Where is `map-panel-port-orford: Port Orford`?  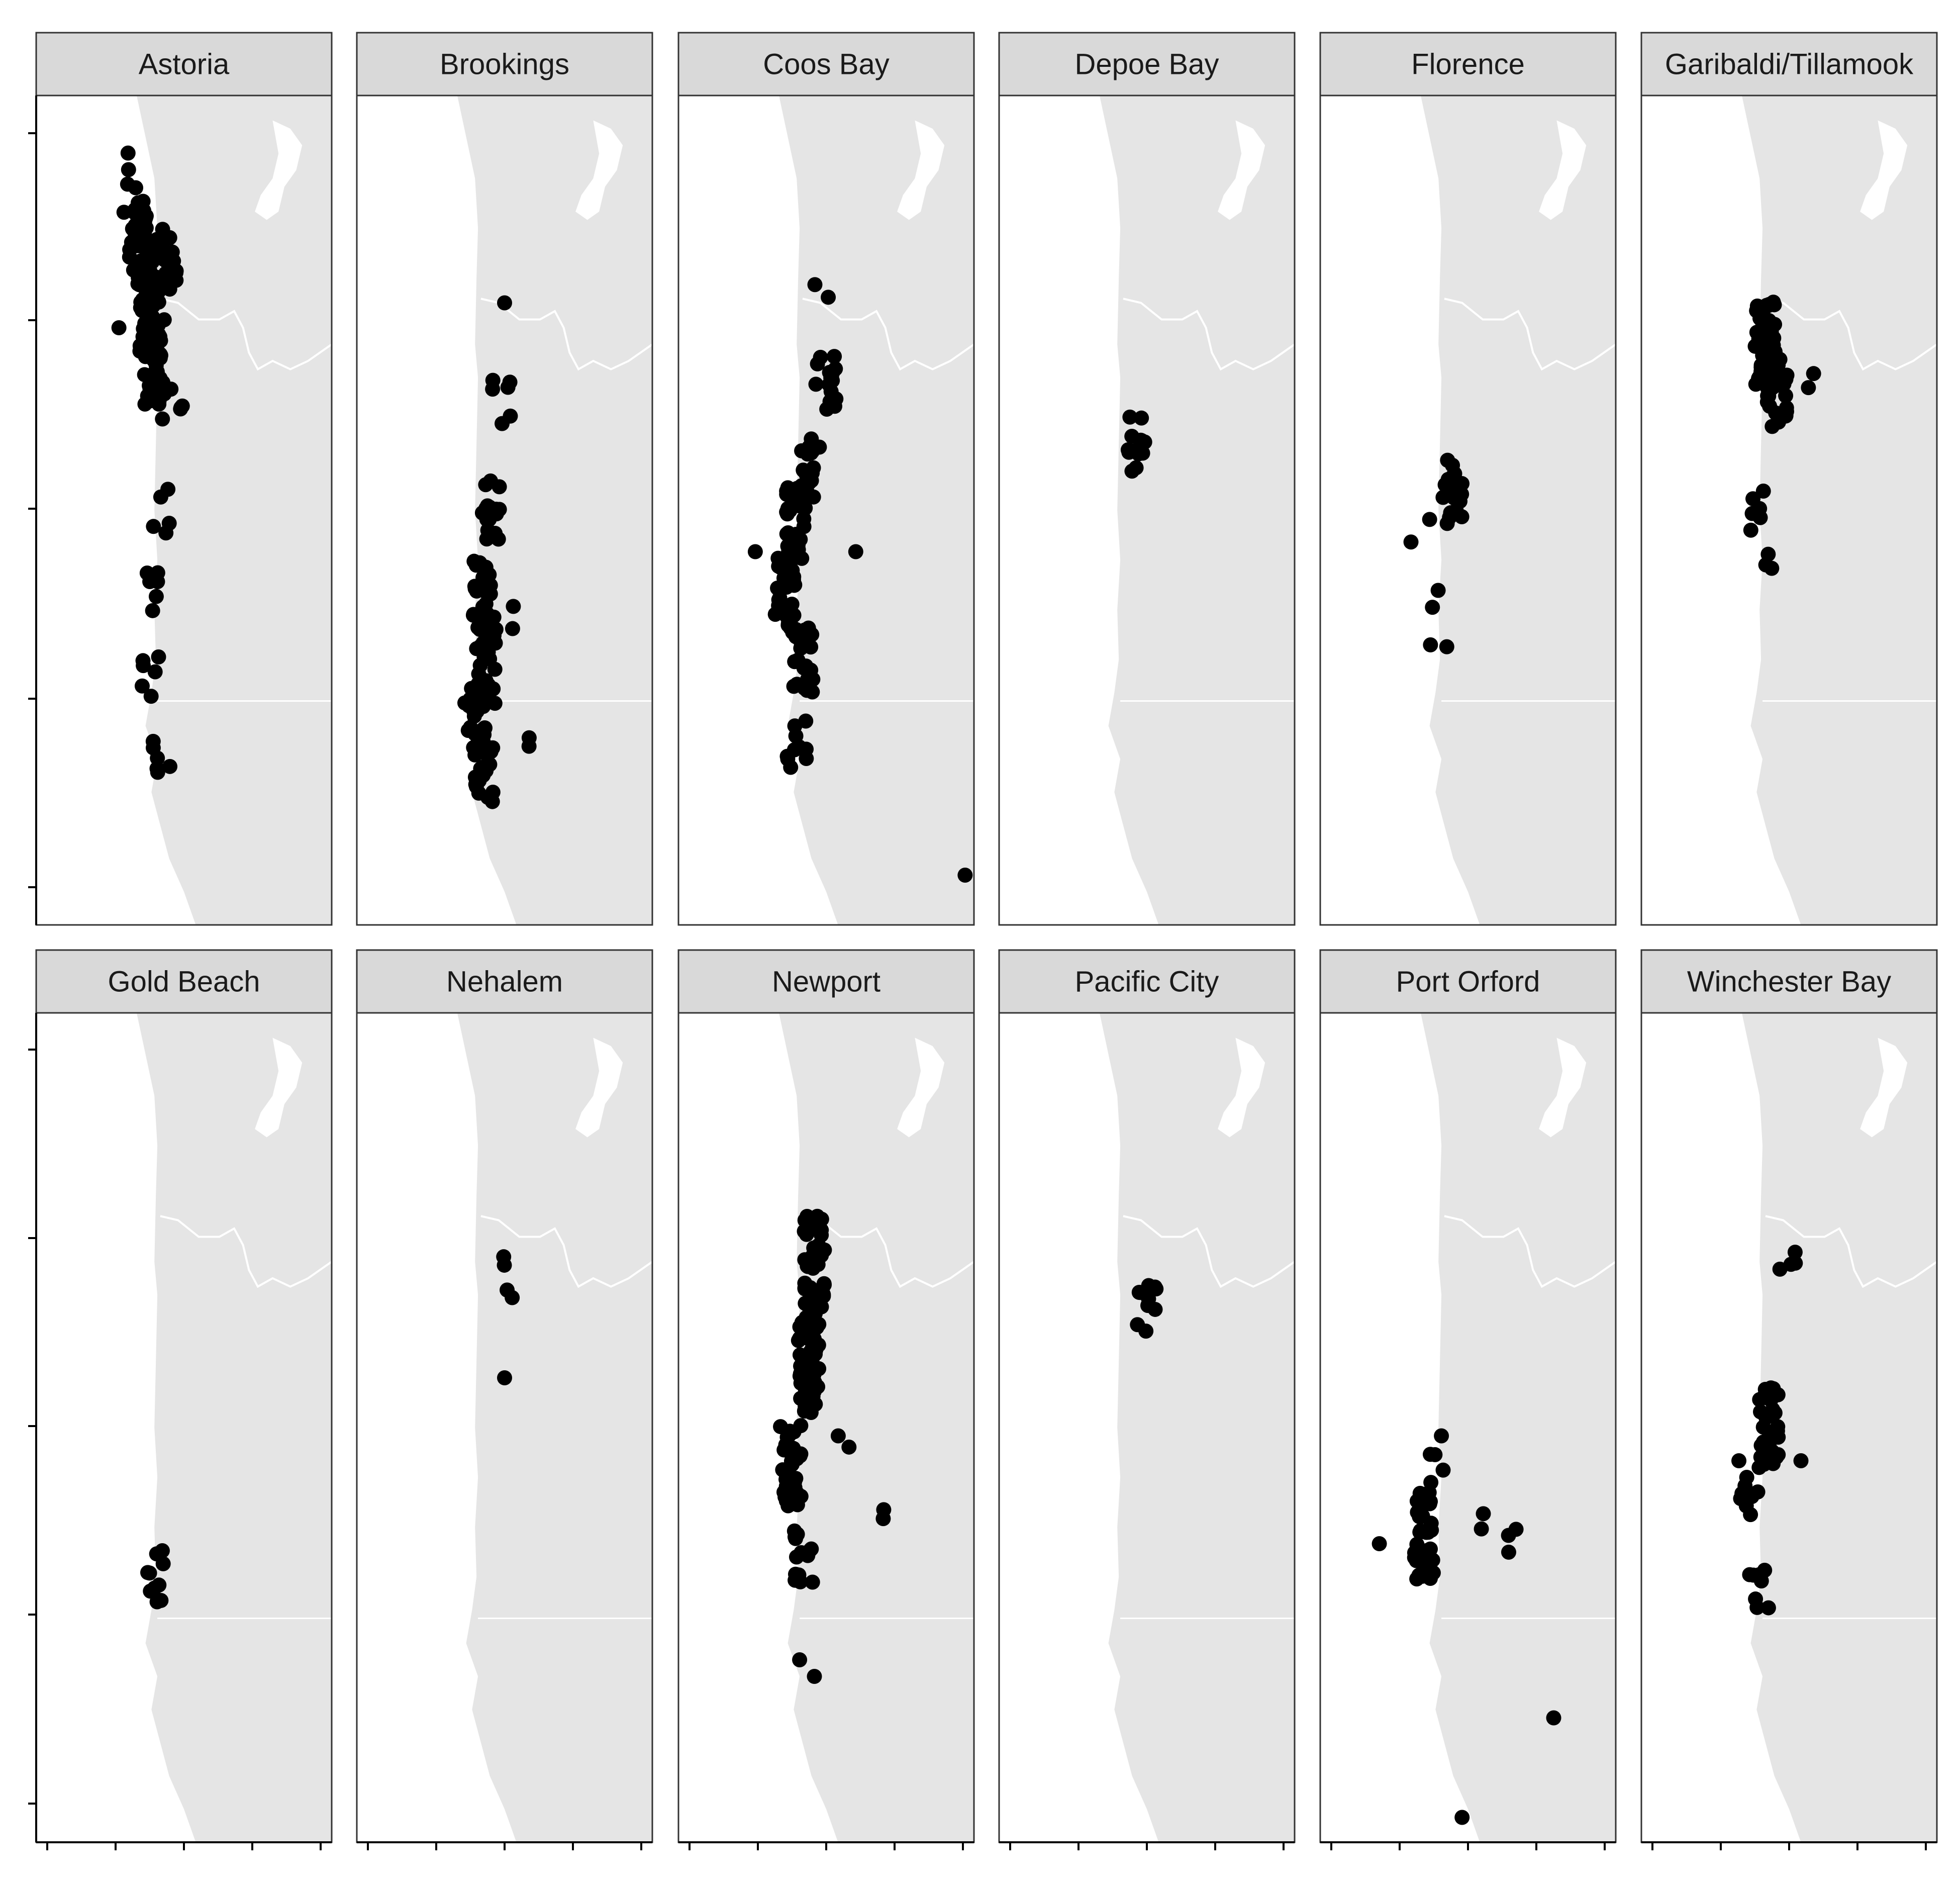 map-panel-port-orford: Port Orford is located at coordinates (1468, 1400).